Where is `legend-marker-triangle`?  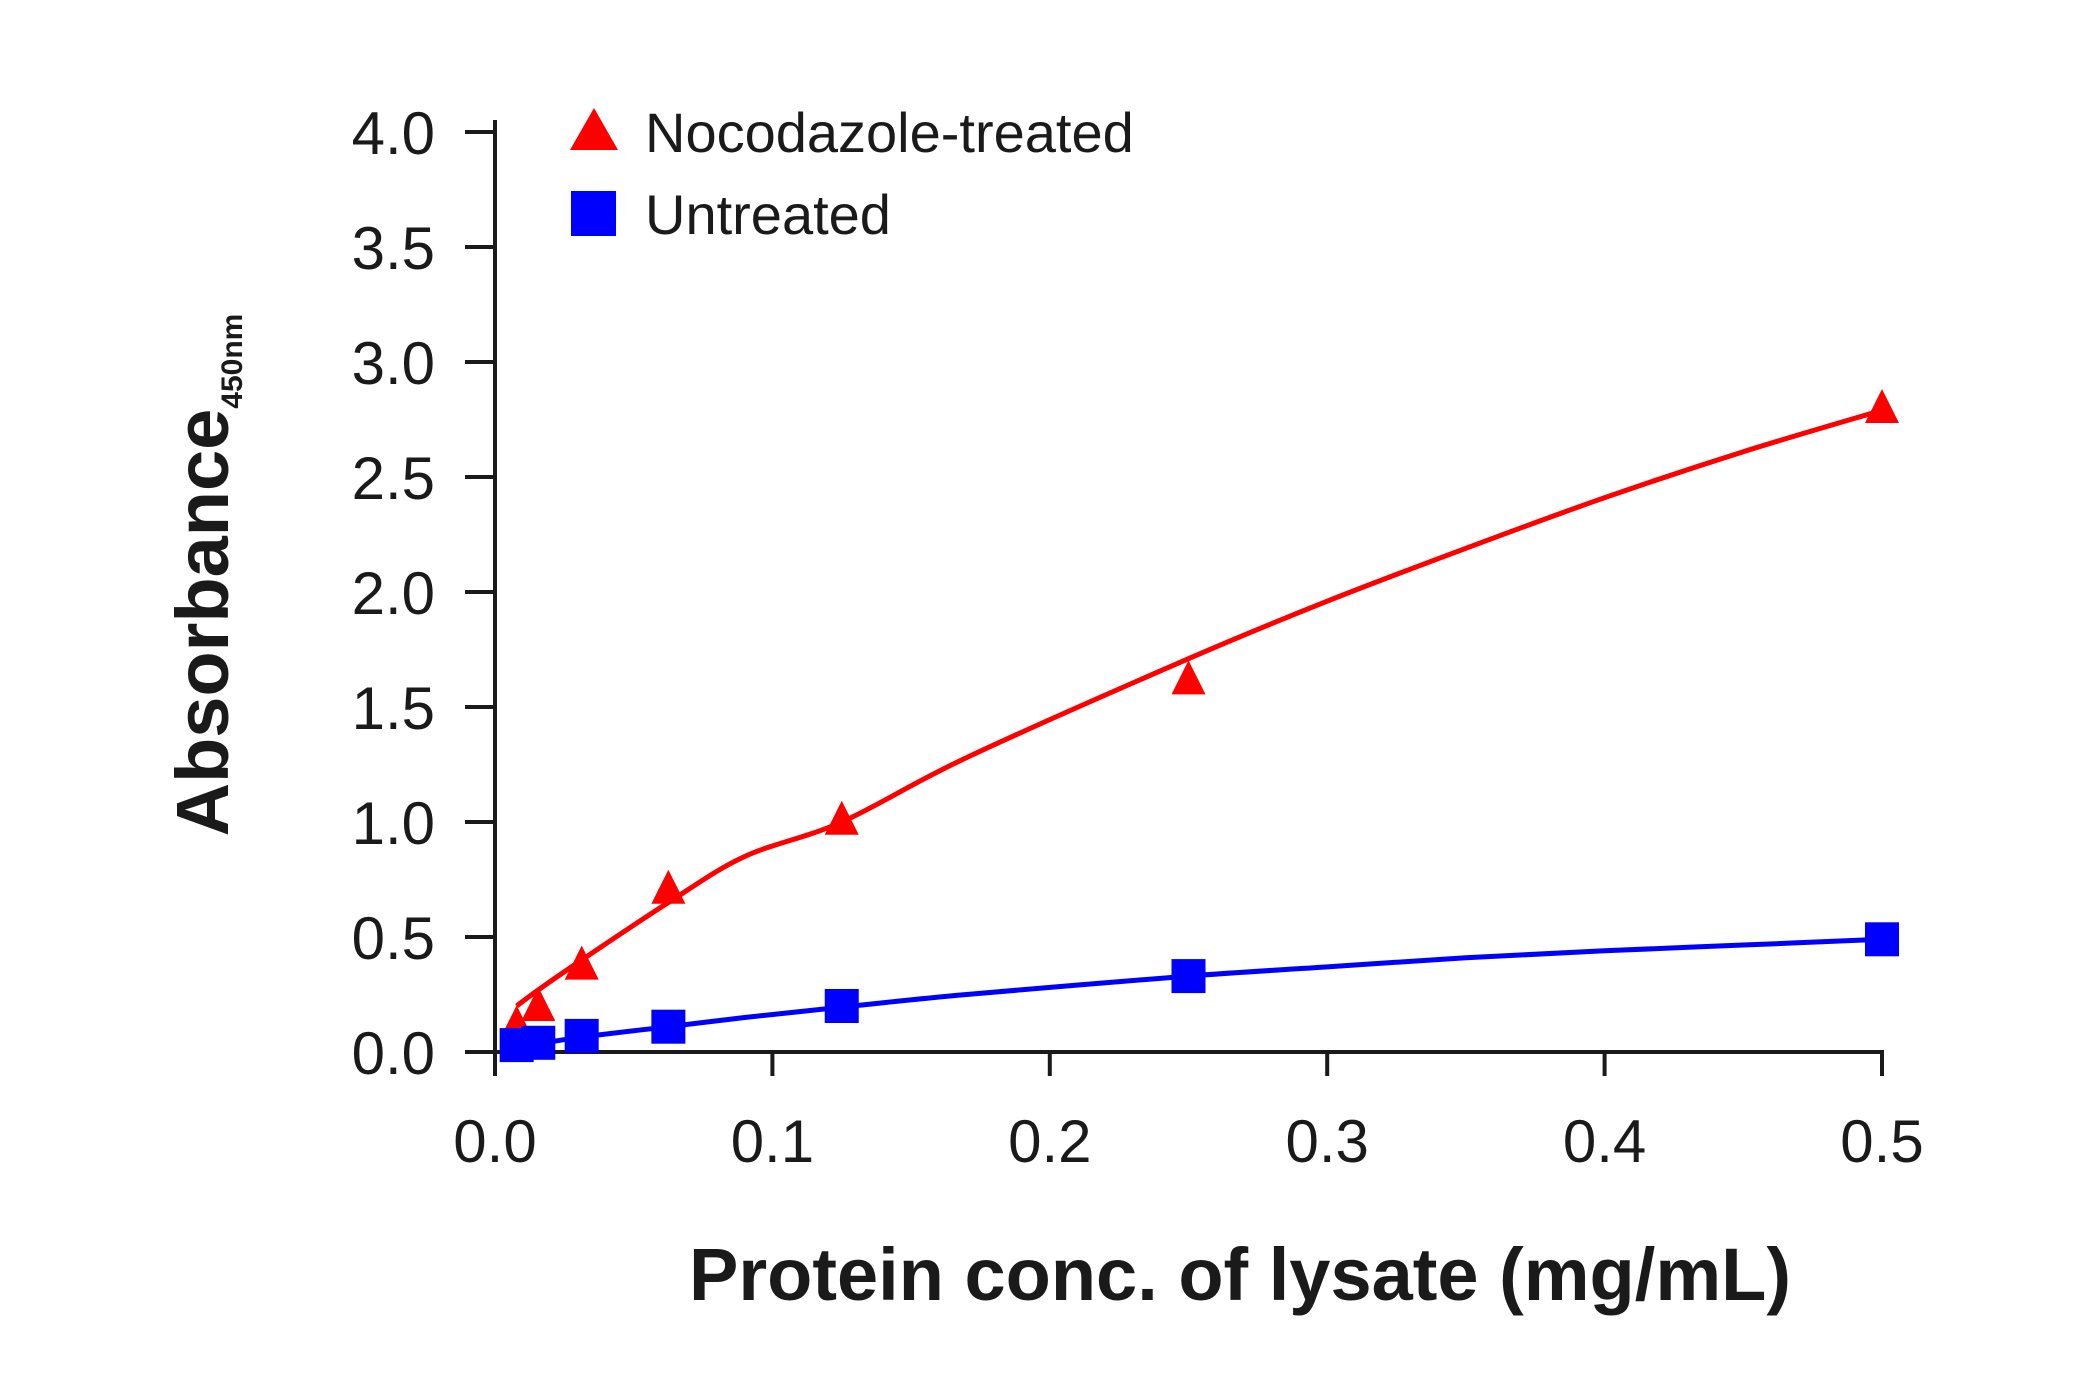 legend-marker-triangle is located at coordinates (594, 129).